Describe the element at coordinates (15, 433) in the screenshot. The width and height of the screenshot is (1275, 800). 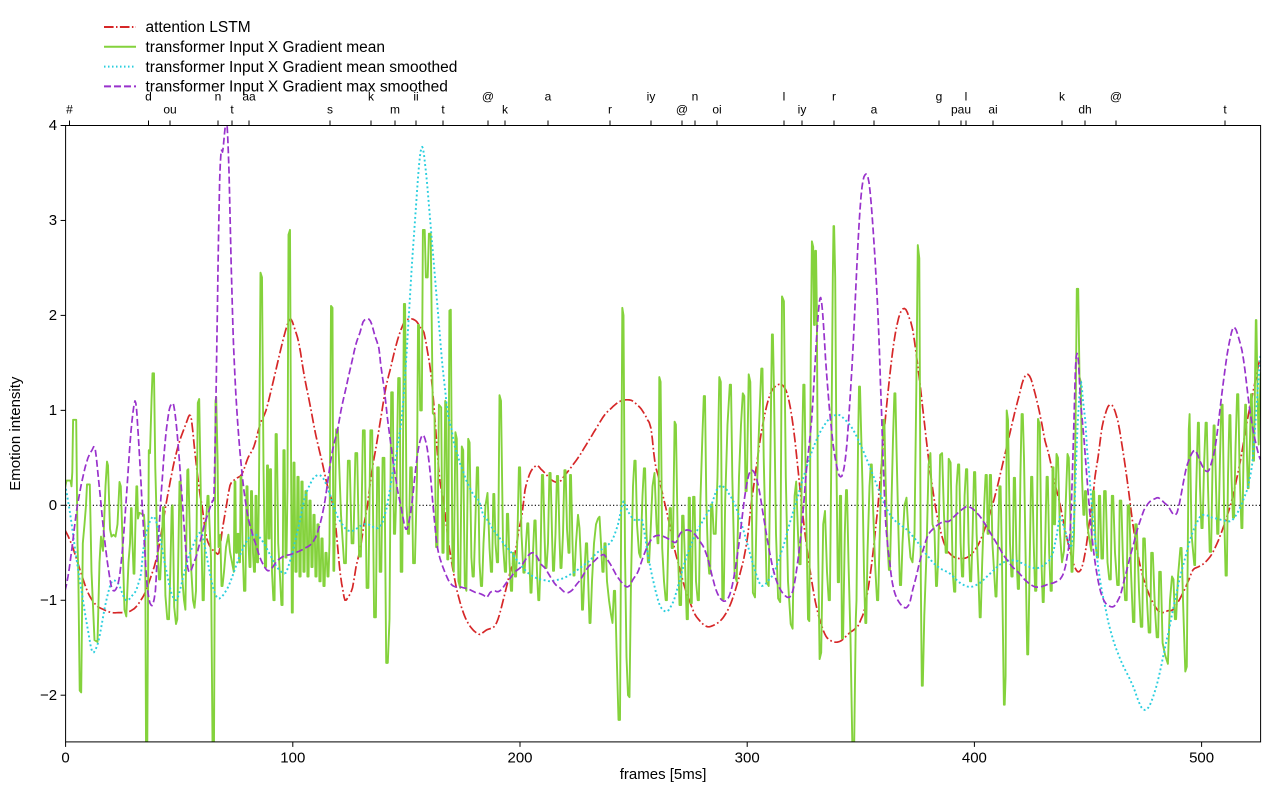
I see `svg-text: Emotion intensity` at that location.